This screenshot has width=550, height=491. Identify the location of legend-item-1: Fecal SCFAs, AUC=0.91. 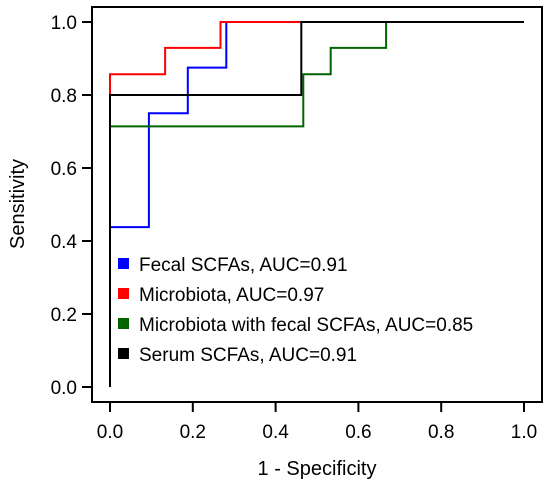
(233, 265).